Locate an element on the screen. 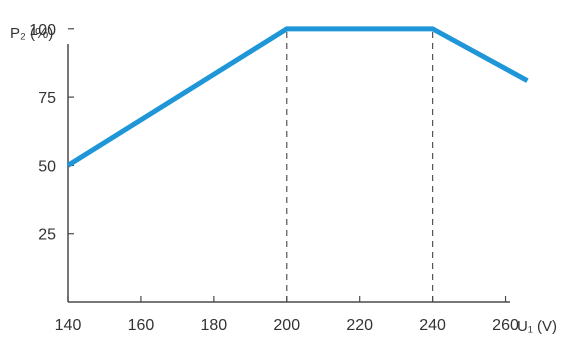 This screenshot has width=578, height=337. y-axis-label: P₂ (%) is located at coordinates (31, 33).